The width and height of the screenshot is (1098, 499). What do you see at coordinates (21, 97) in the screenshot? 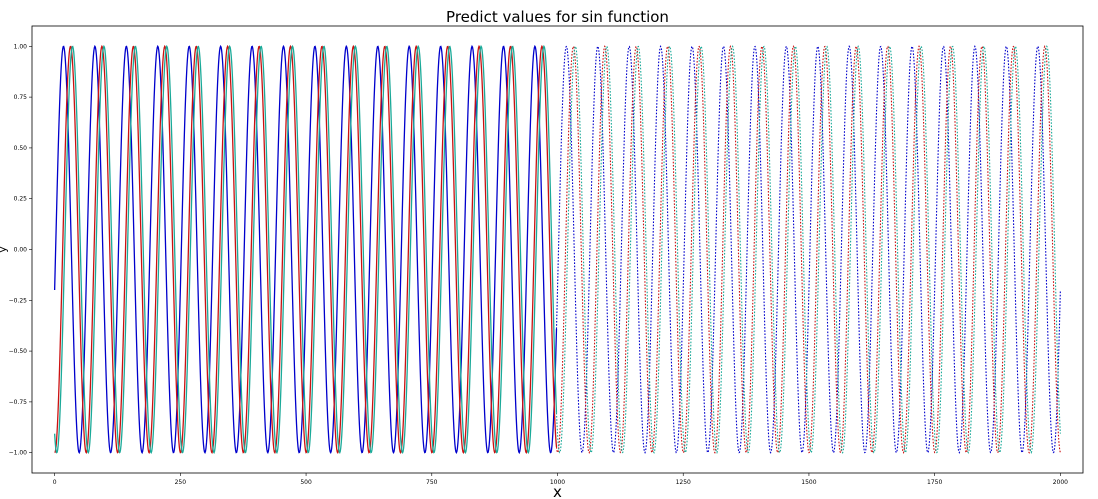
I see `y-tick-label: 0.75` at bounding box center [21, 97].